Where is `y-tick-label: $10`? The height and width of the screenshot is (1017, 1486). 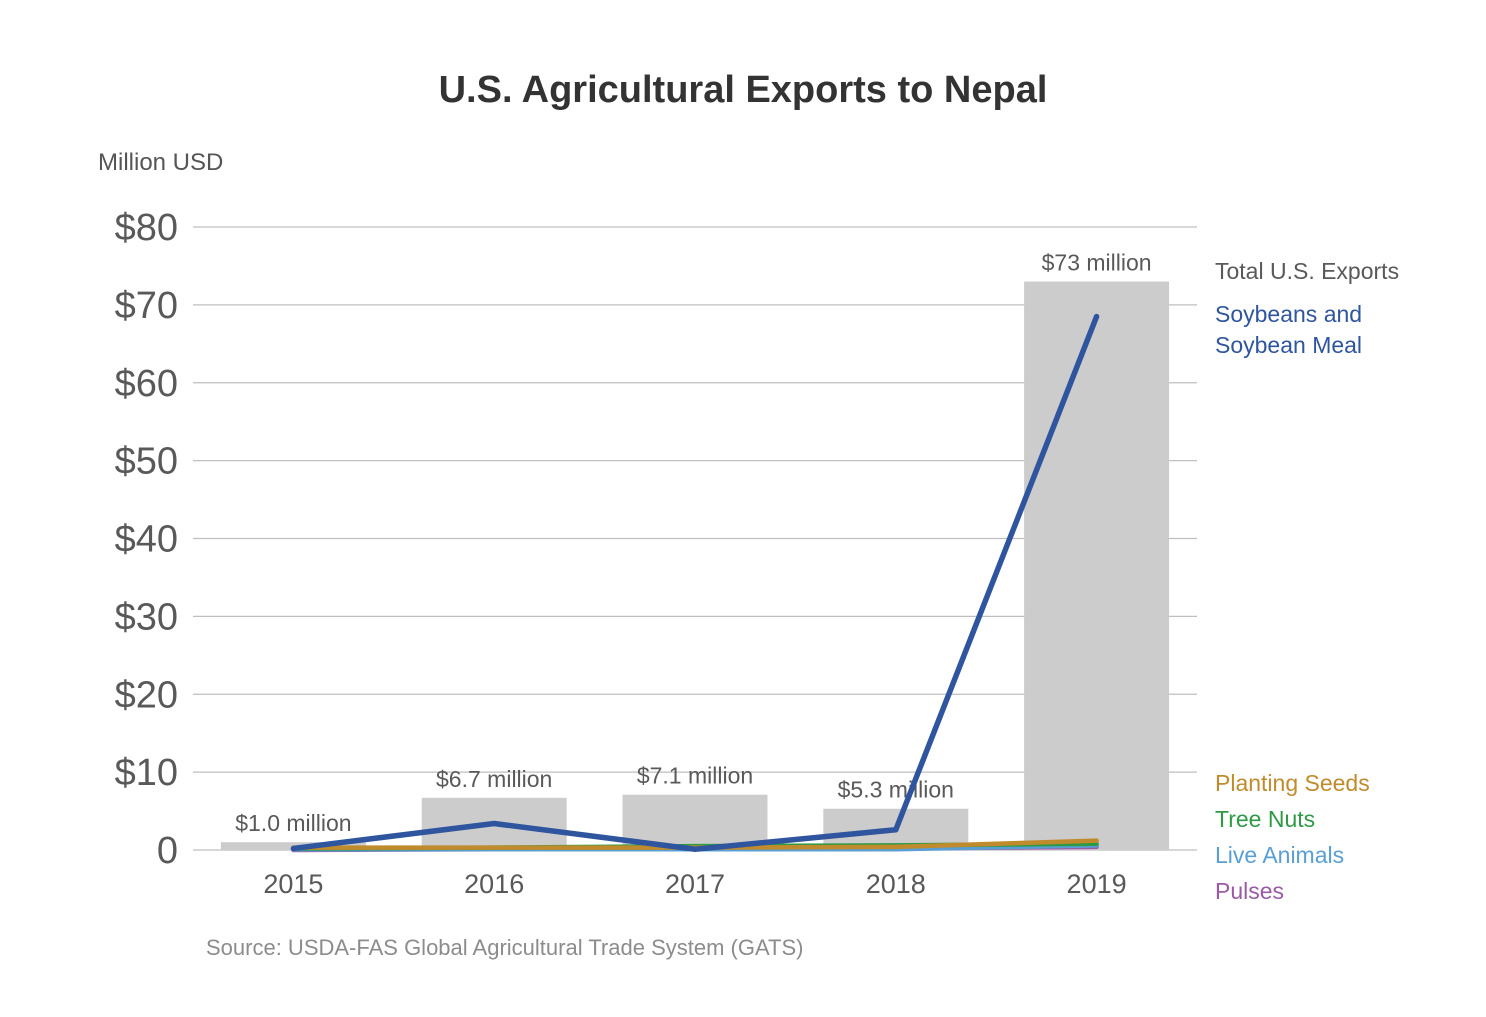 y-tick-label: $10 is located at coordinates (146, 773).